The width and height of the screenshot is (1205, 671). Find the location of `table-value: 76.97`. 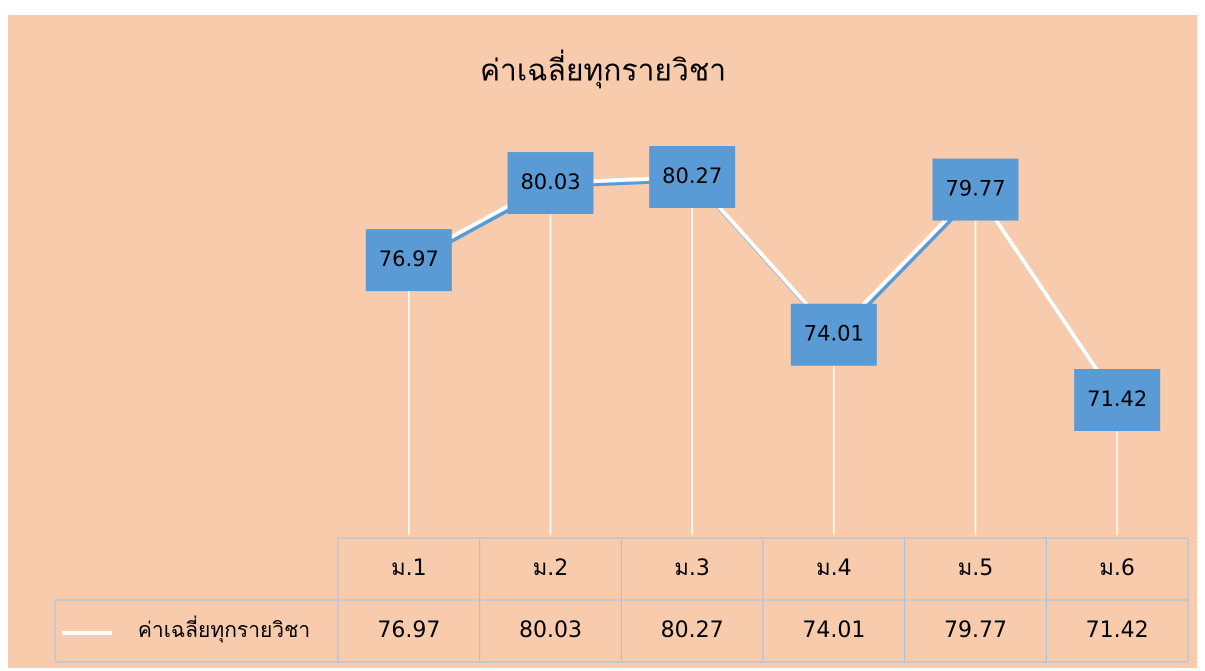

table-value: 76.97 is located at coordinates (408, 630).